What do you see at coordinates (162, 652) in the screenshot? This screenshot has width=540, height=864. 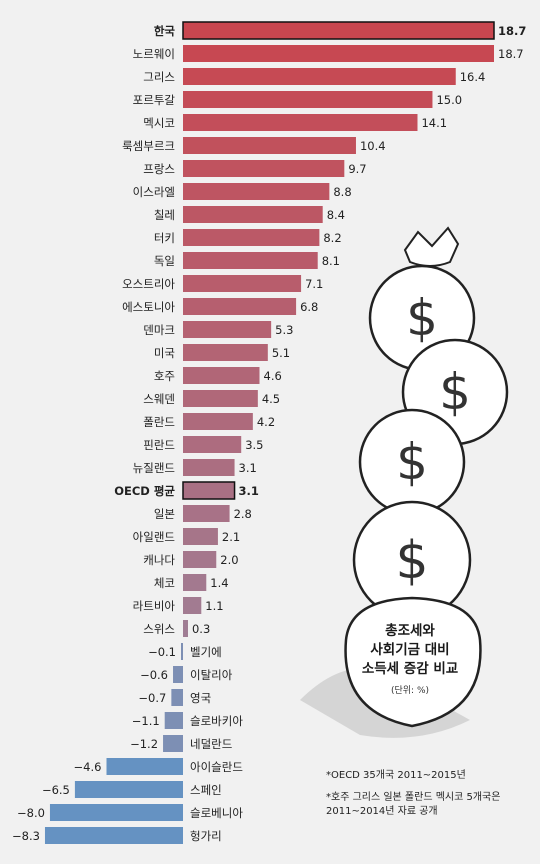 I see `value-label: −0.1` at bounding box center [162, 652].